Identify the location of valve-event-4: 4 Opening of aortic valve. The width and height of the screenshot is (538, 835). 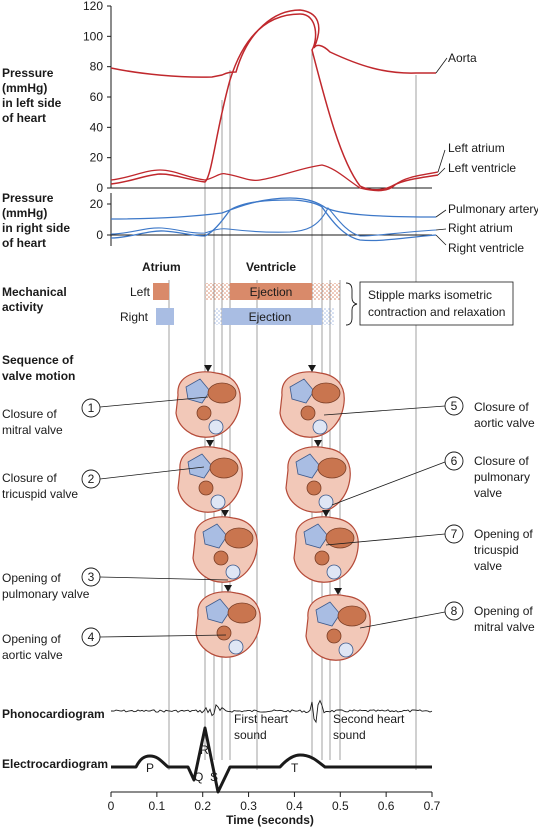
(114, 644).